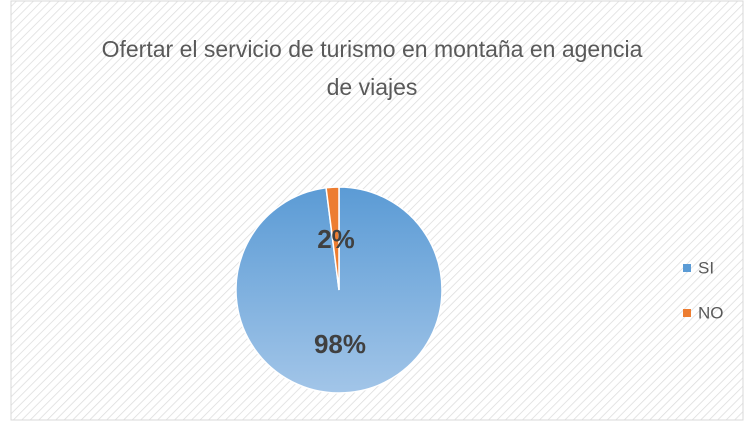 The image size is (744, 421). I want to click on legend-label: SI, so click(706, 267).